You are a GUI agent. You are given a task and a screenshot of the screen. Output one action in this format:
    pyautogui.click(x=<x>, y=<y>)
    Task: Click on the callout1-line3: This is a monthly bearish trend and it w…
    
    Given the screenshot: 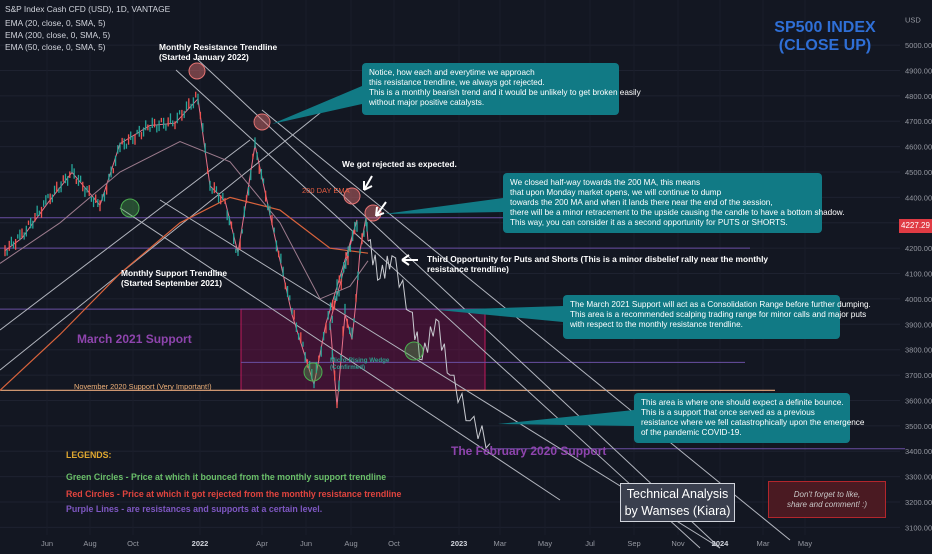 What is the action you would take?
    pyautogui.click(x=505, y=92)
    